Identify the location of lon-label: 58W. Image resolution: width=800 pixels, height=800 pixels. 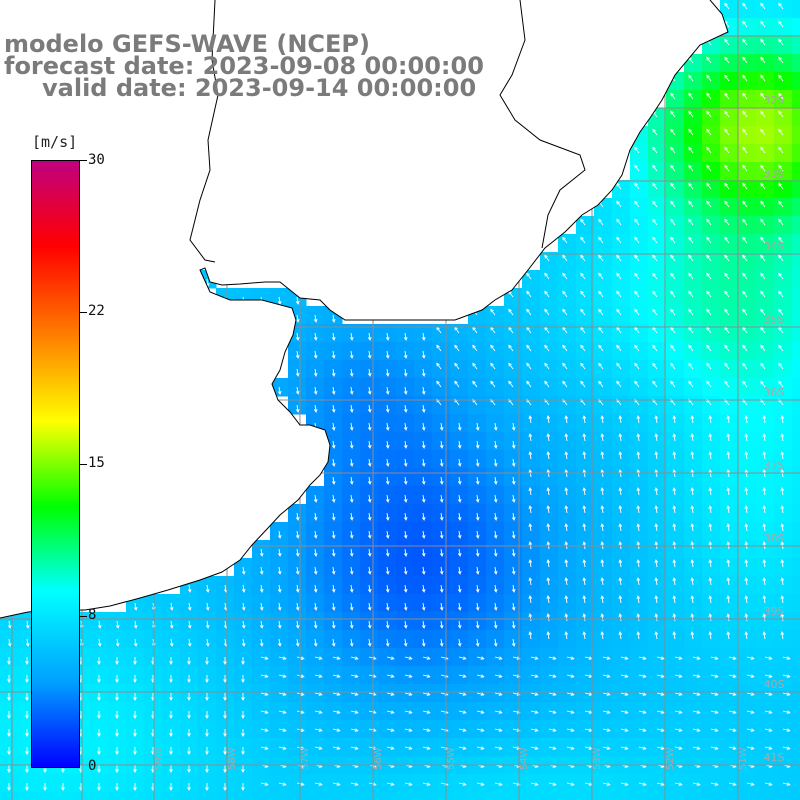
(232, 758).